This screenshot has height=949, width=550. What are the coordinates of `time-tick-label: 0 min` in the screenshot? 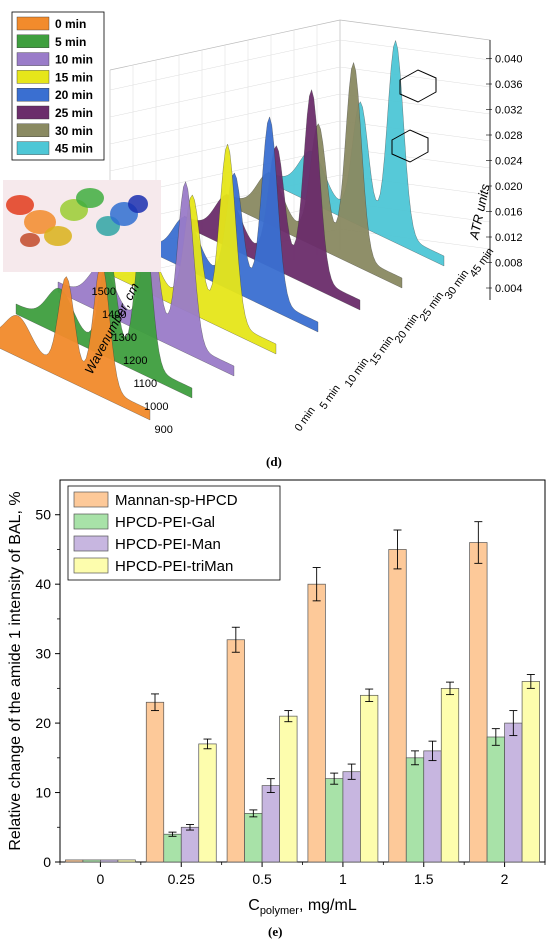 It's located at (305, 419).